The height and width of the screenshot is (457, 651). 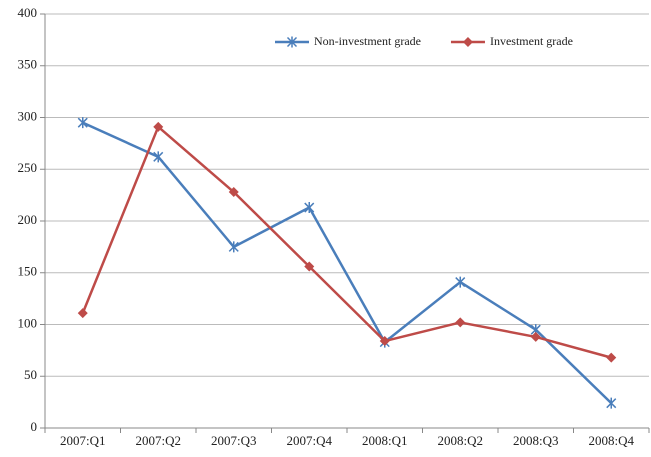 I want to click on y-tick-label: 400, so click(x=28, y=12).